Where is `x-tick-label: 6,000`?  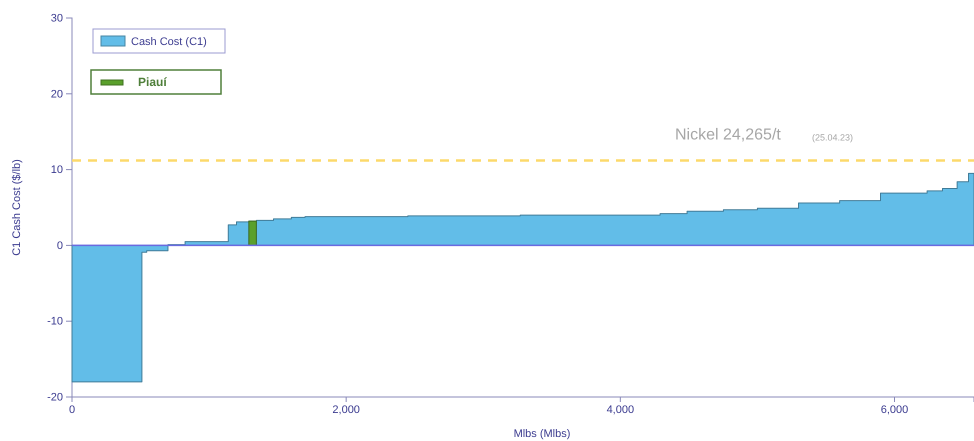
x-tick-label: 6,000 is located at coordinates (894, 410).